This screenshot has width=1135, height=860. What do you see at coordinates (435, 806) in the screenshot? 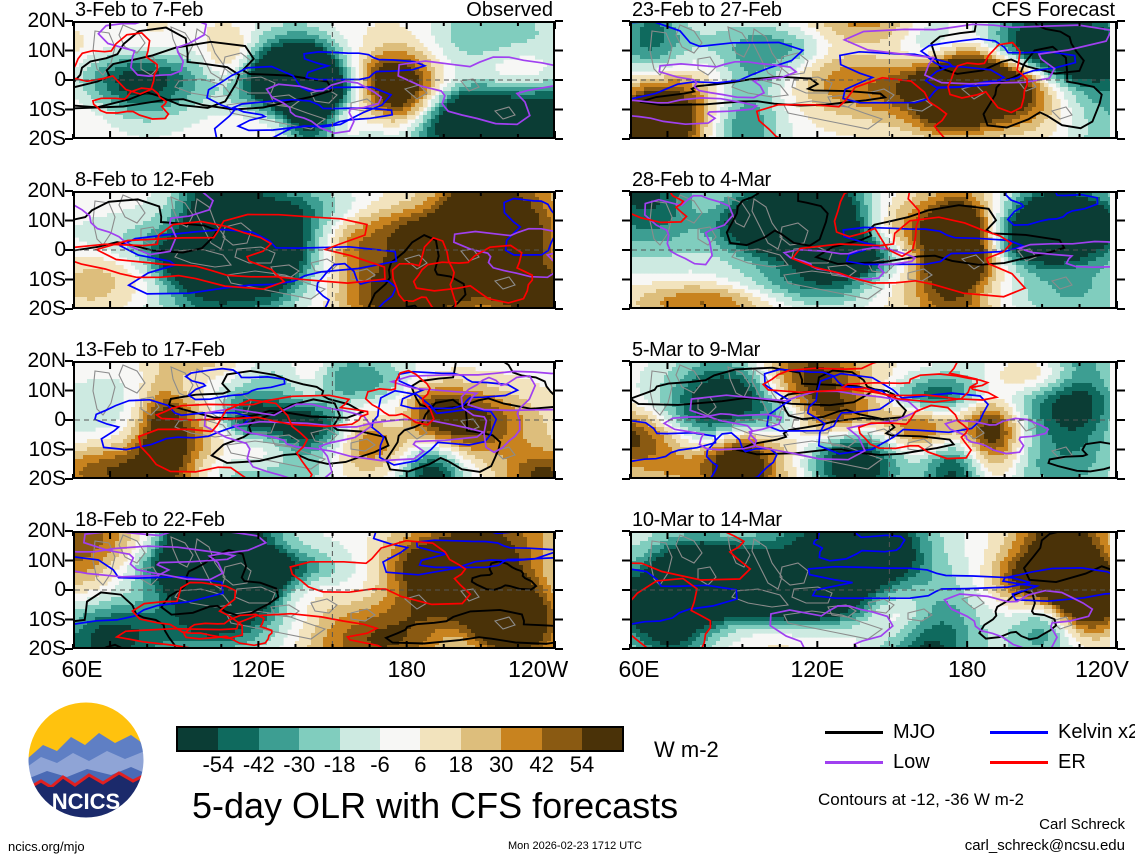
I see `figure-title: 5-day OLR with CFS forecasts` at bounding box center [435, 806].